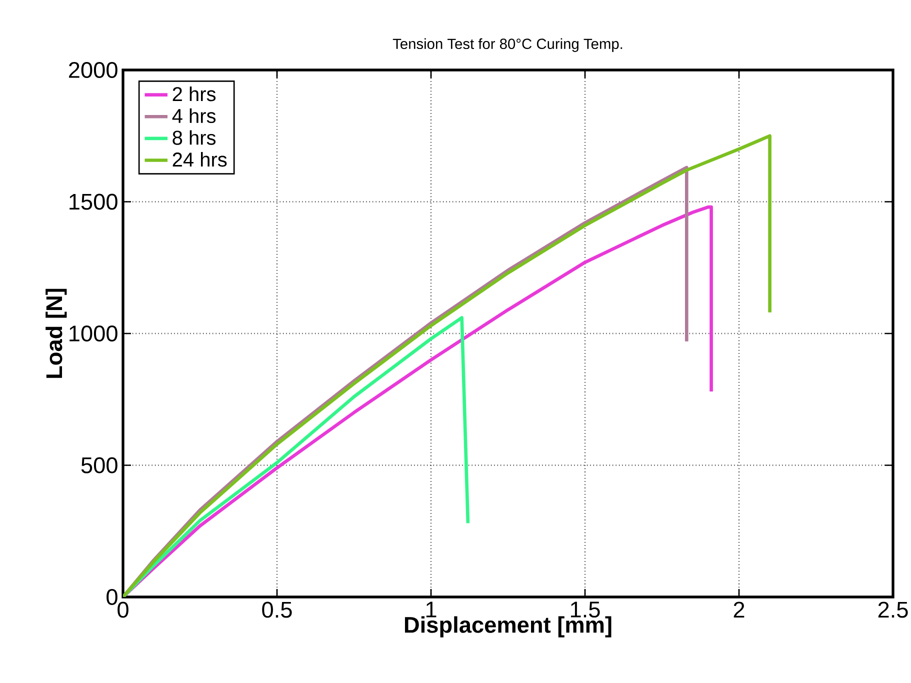  What do you see at coordinates (585, 610) in the screenshot?
I see `x-tick-label: 1.5` at bounding box center [585, 610].